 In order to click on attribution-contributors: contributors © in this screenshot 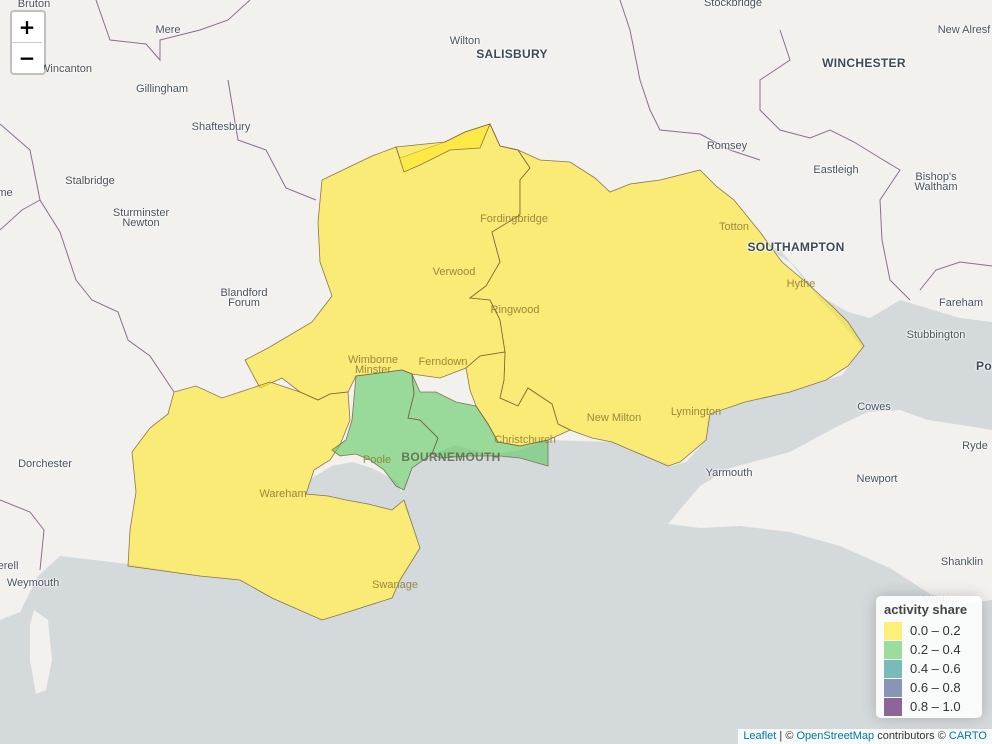, I will do `click(911, 736)`.